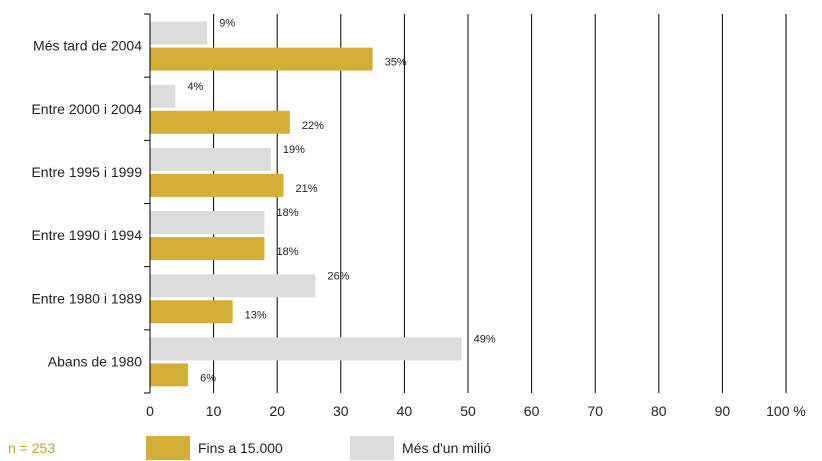  I want to click on x-tick-label: 30, so click(341, 411).